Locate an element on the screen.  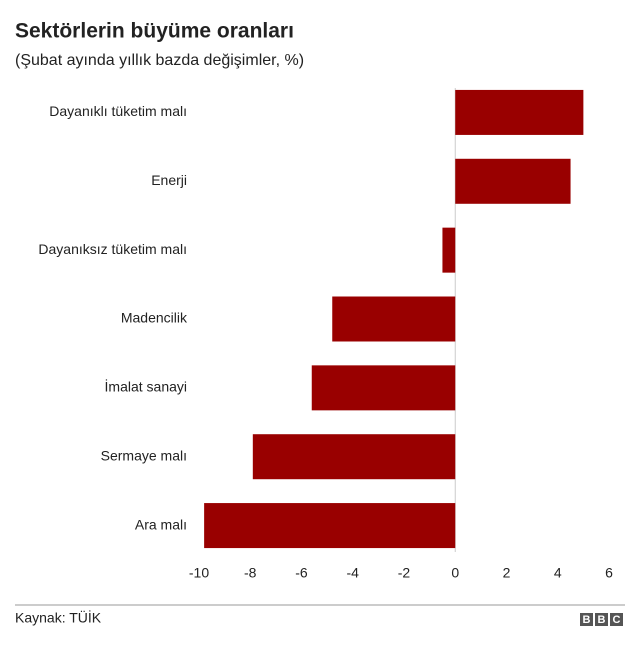
x-tick-label: -2 is located at coordinates (404, 573).